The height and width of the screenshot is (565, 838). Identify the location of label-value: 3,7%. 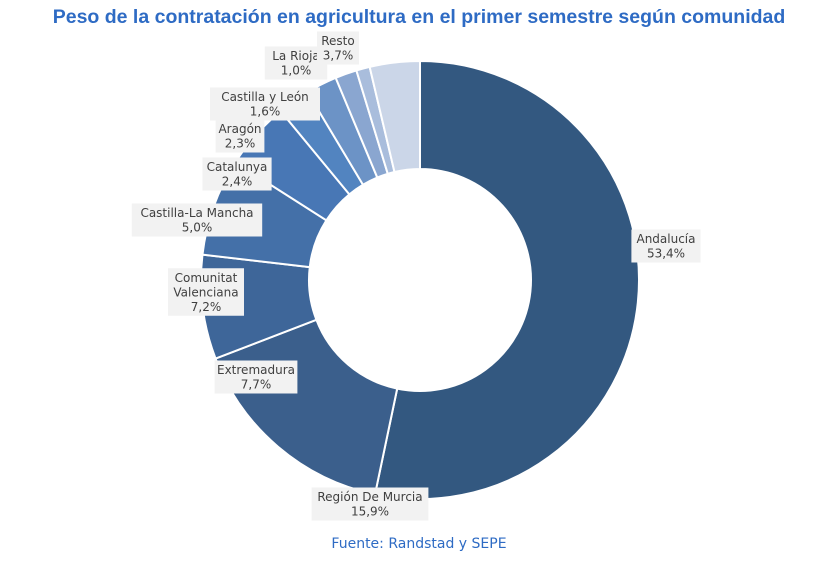
(338, 56).